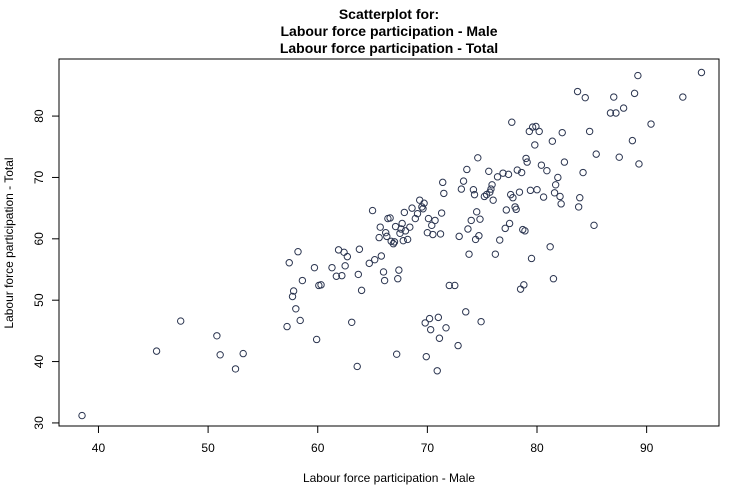 The height and width of the screenshot is (500, 750). What do you see at coordinates (39, 300) in the screenshot?
I see `y-tick-label: 50` at bounding box center [39, 300].